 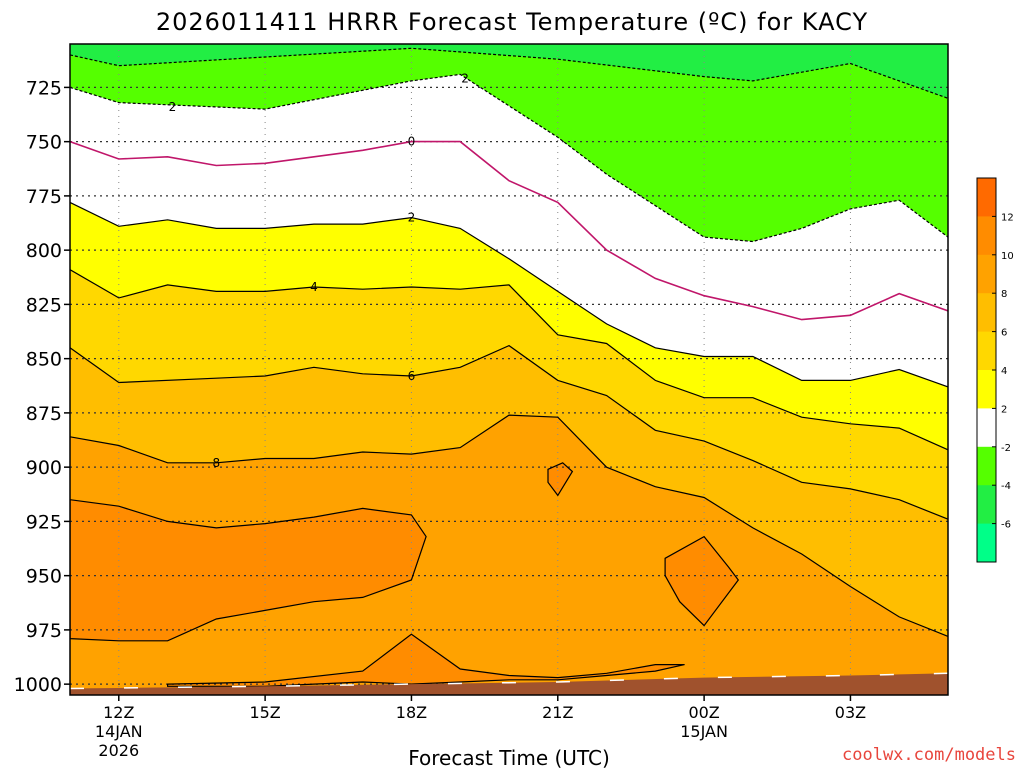 What do you see at coordinates (44, 631) in the screenshot?
I see `y-tick-label-975: 975` at bounding box center [44, 631].